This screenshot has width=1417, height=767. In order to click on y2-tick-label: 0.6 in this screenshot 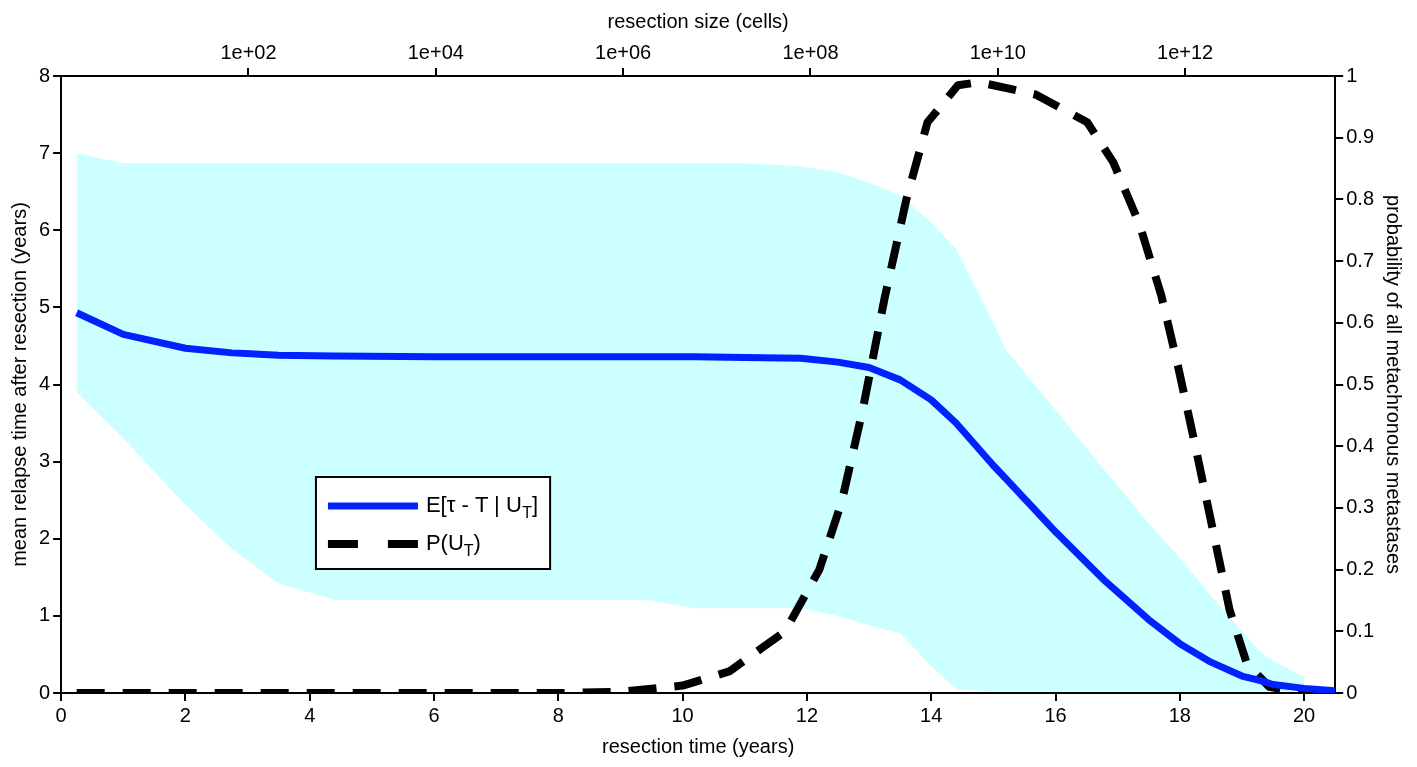, I will do `click(1360, 321)`.